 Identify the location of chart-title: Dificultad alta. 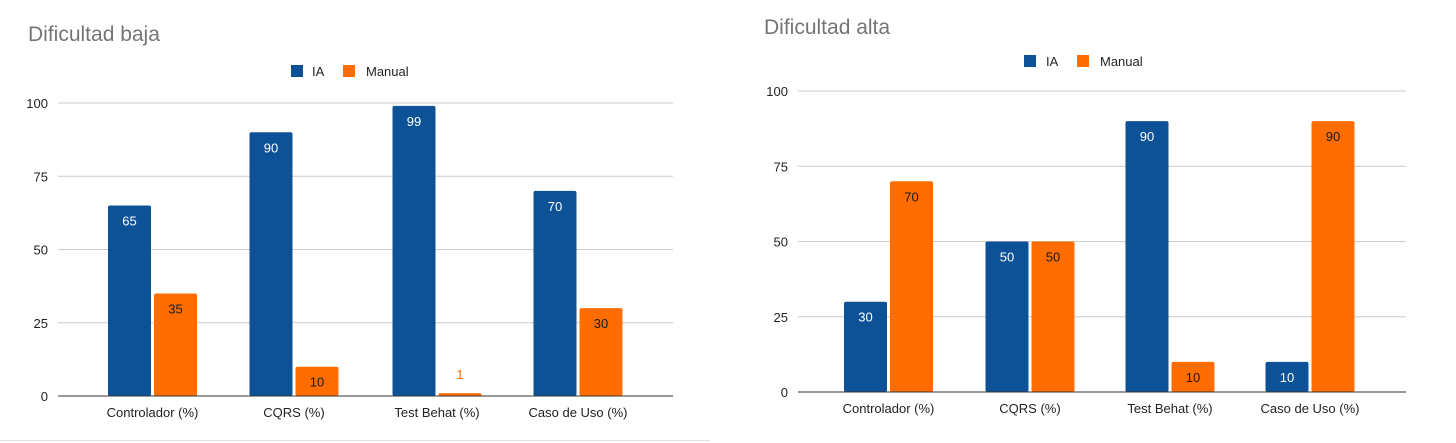
(827, 27).